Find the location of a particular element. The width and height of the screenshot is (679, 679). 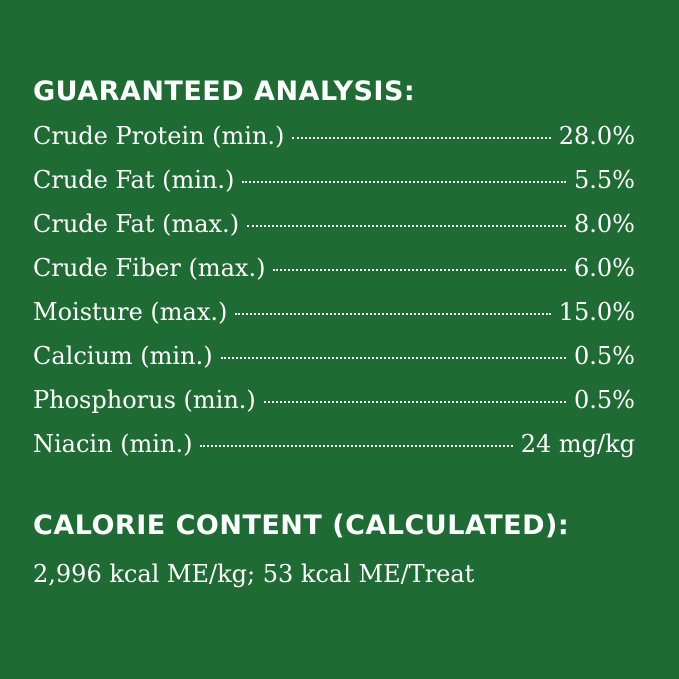

analysis-value: 28.0% is located at coordinates (596, 136).